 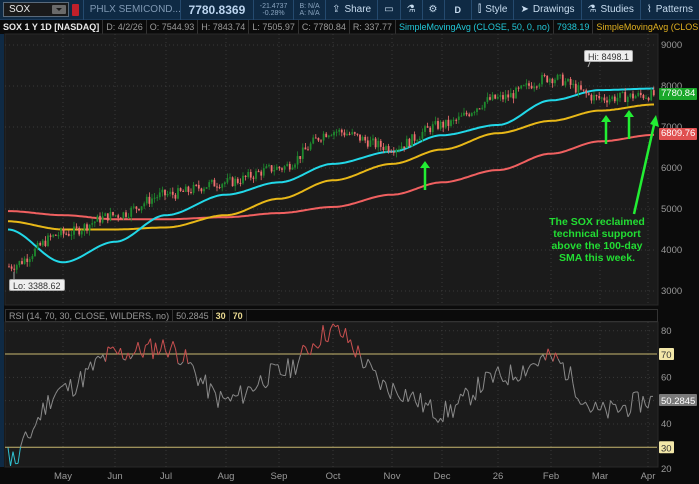 I want to click on net-change: -21.4737 -0.28%, so click(x=273, y=10).